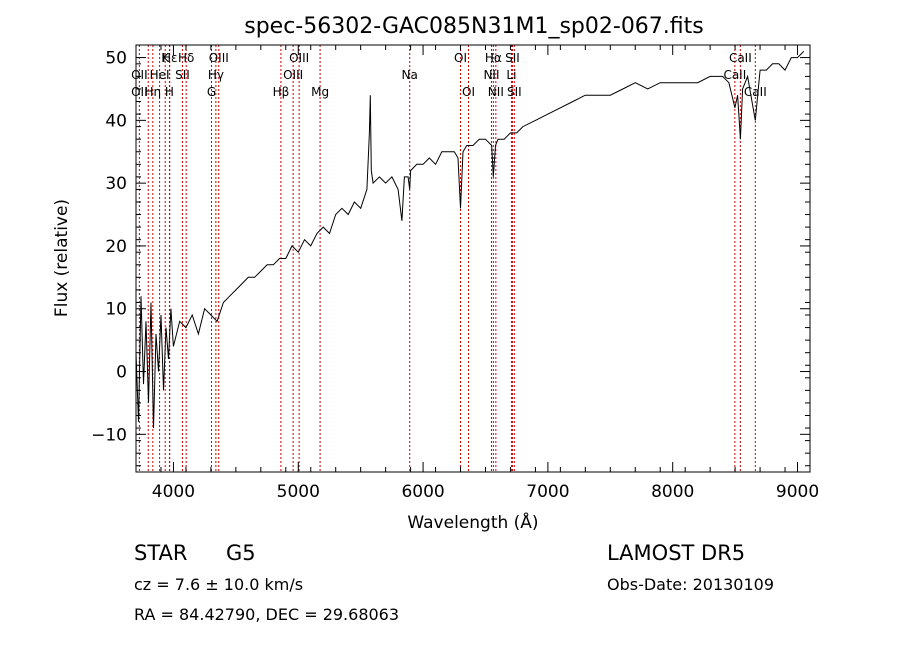 Image resolution: width=900 pixels, height=649 pixels. I want to click on x-axis-label: Wavelength (Å), so click(472, 522).